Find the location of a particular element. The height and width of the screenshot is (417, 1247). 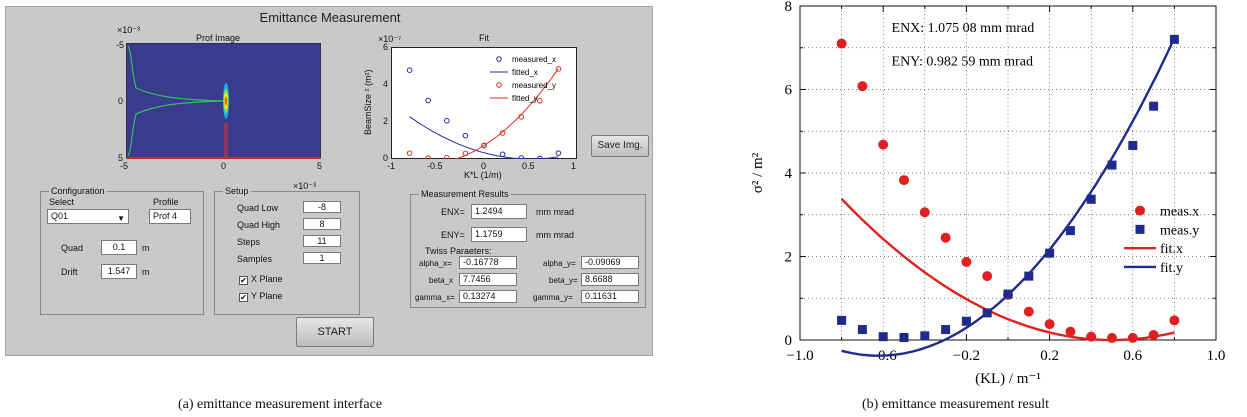

prof-y-tick: 0 is located at coordinates (120, 101).